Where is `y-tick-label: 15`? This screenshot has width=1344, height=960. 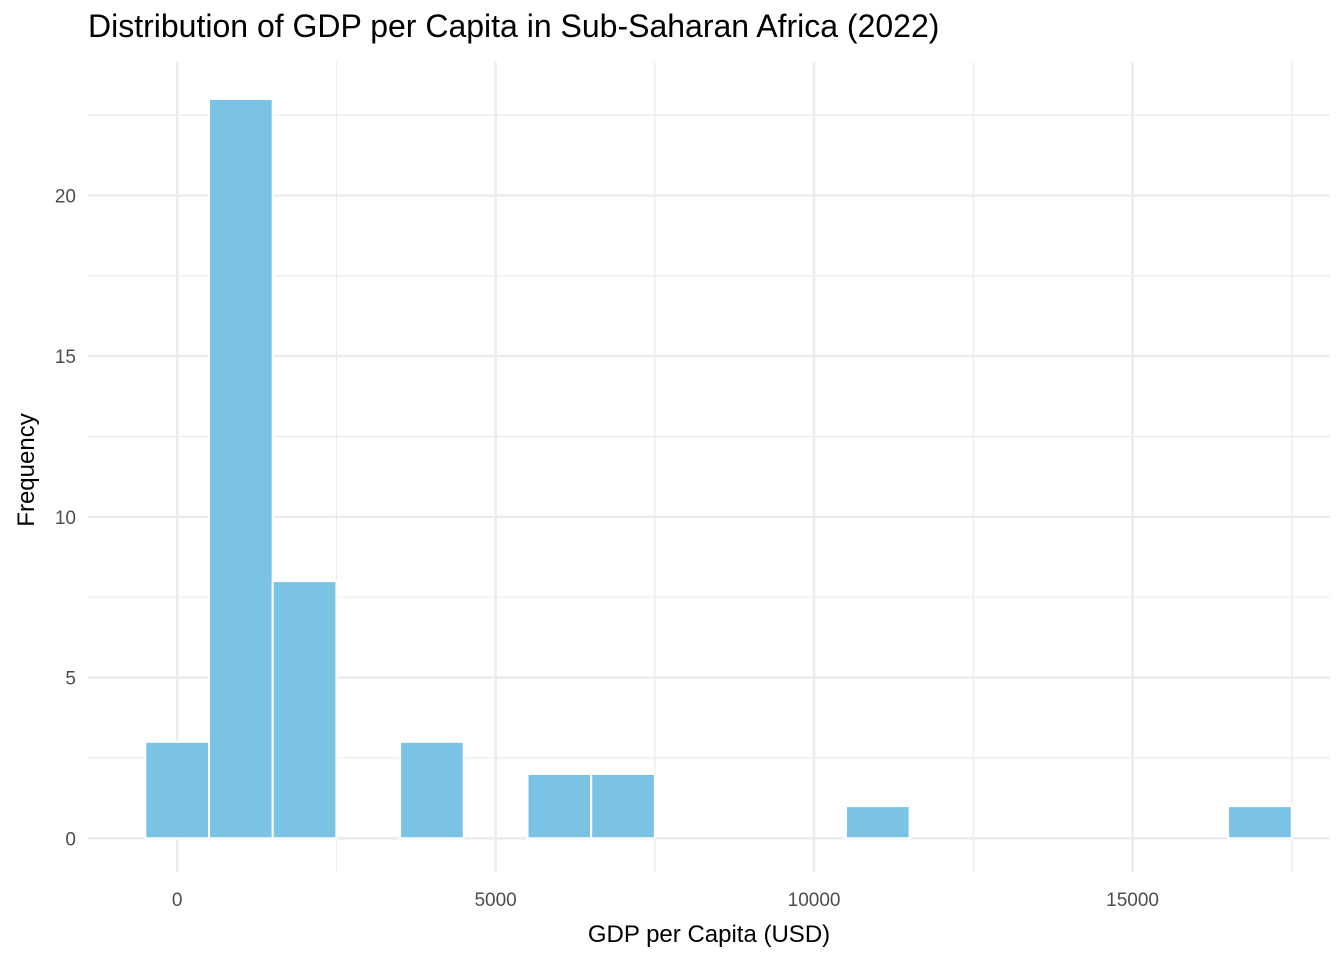
y-tick-label: 15 is located at coordinates (65, 357).